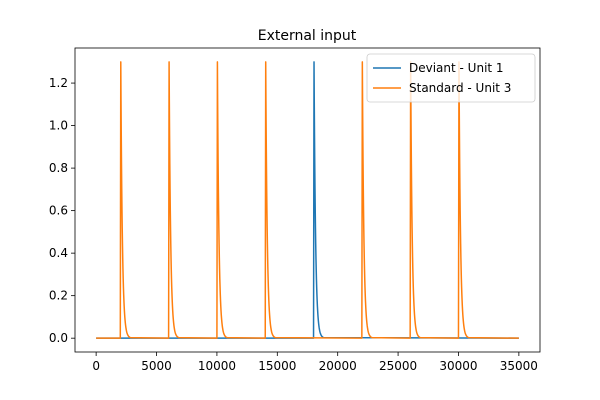  What do you see at coordinates (58, 338) in the screenshot?
I see `y-tick-label: 0.0` at bounding box center [58, 338].